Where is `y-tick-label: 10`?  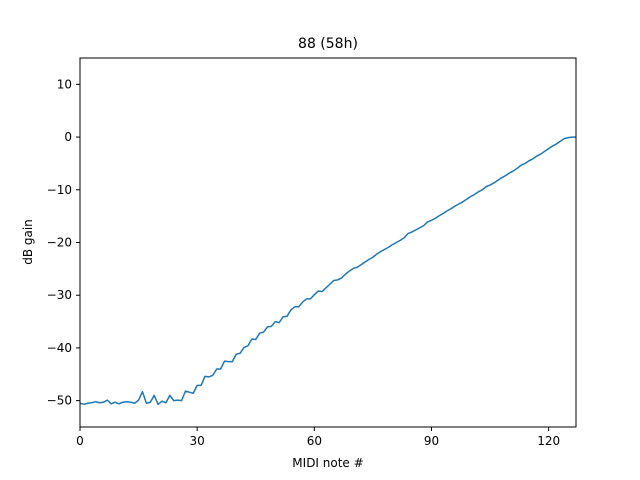
y-tick-label: 10 is located at coordinates (64, 84).